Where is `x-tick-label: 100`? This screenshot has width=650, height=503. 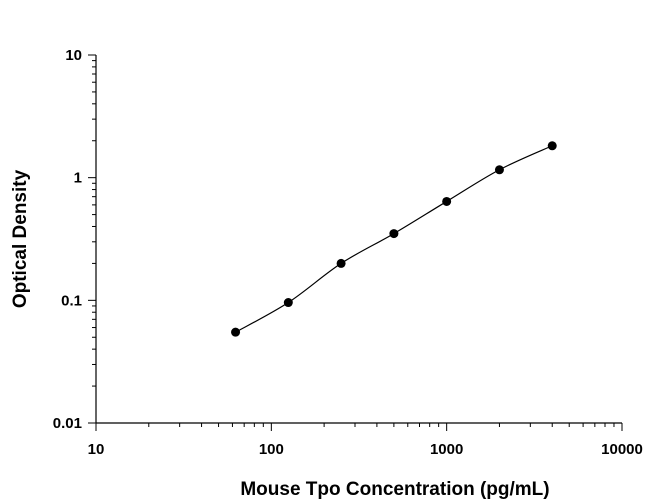 x-tick-label: 100 is located at coordinates (271, 449).